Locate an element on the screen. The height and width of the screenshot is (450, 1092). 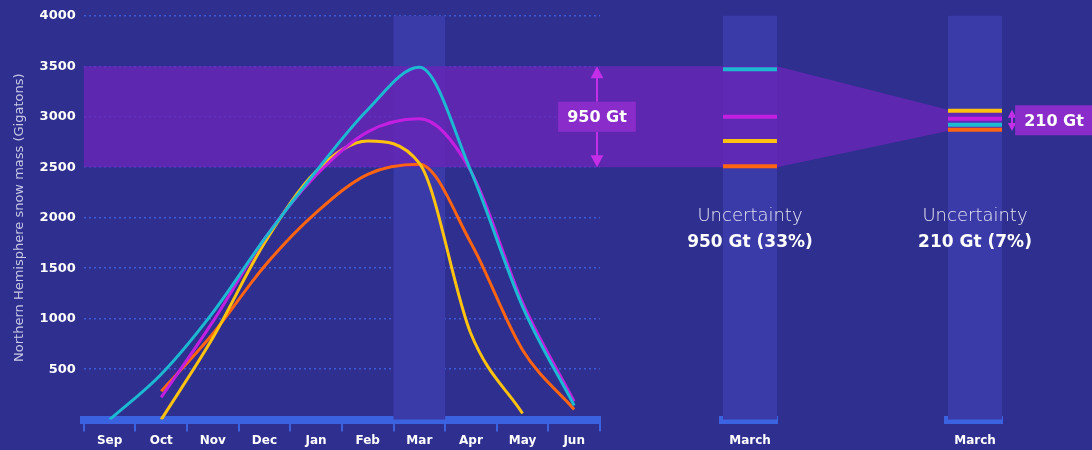
y-axis-title: Northern Hemisphere snow mass (Gigatons) is located at coordinates (19, 217).